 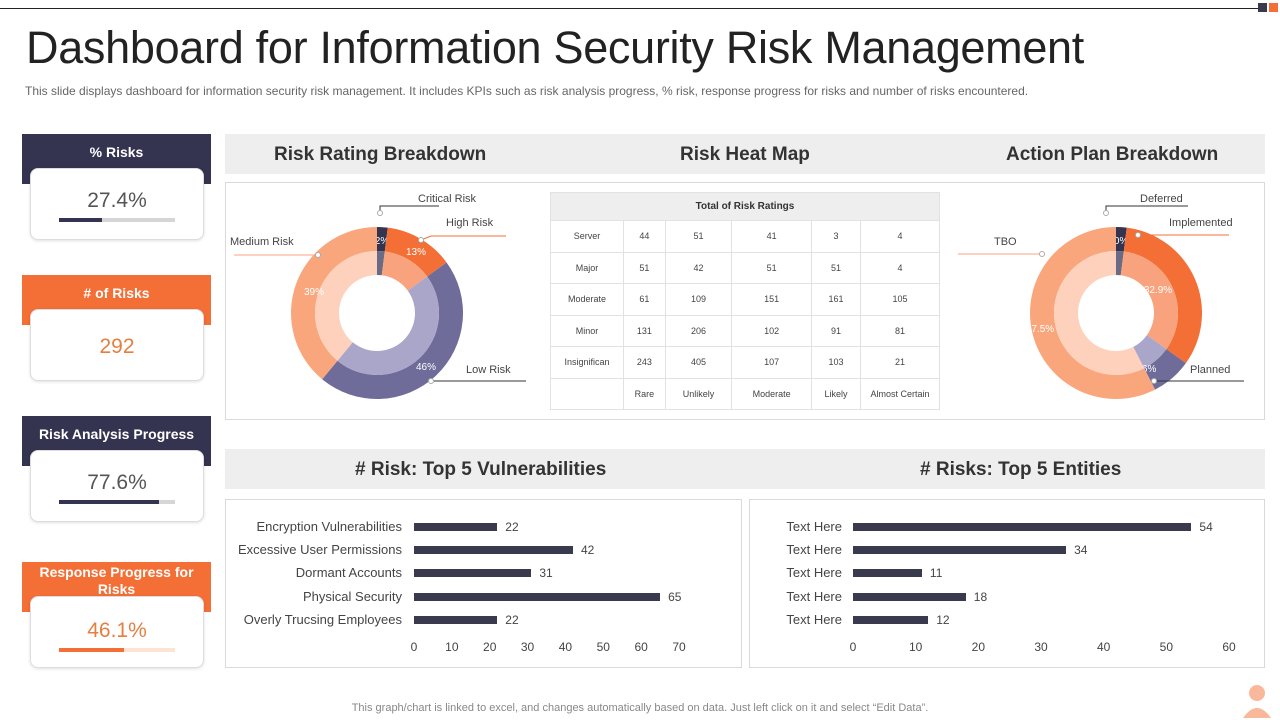 What do you see at coordinates (644, 393) in the screenshot?
I see `column-label: Rare` at bounding box center [644, 393].